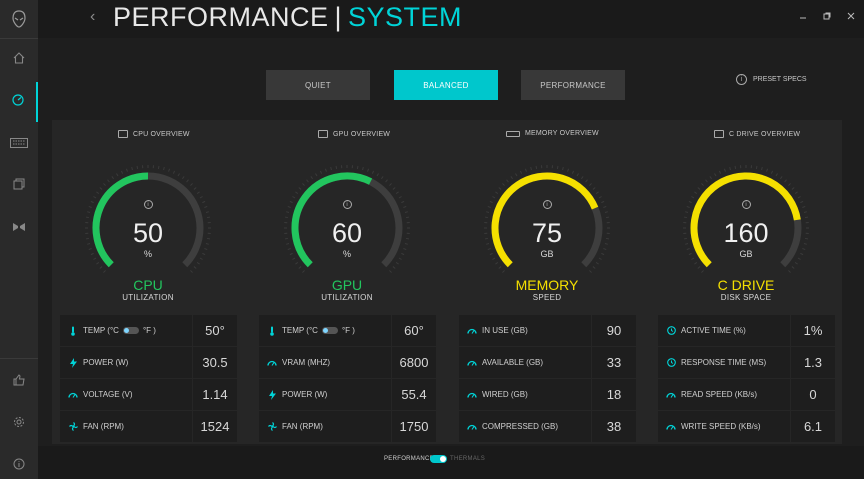 The width and height of the screenshot is (864, 479). I want to click on stat-label-suffix: °F ), so click(348, 330).